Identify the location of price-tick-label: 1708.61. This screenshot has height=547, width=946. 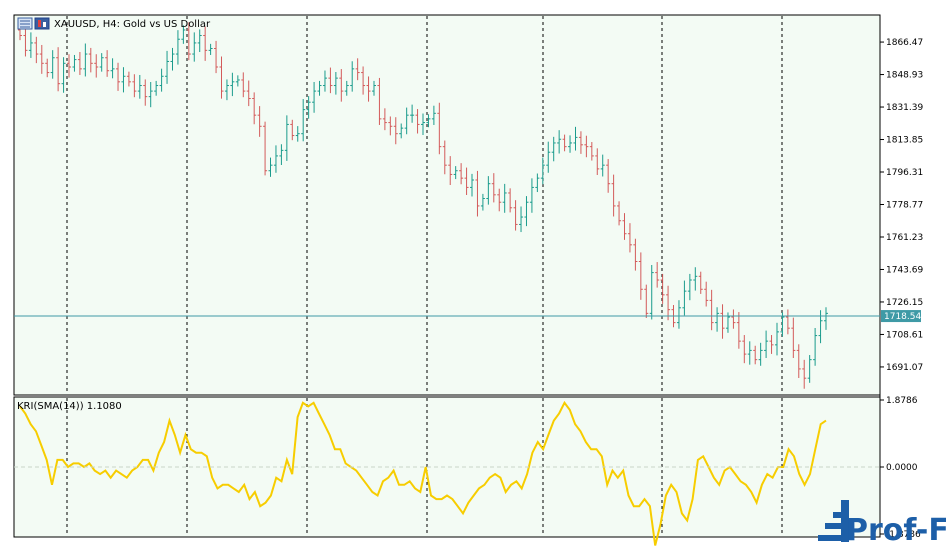
(904, 335).